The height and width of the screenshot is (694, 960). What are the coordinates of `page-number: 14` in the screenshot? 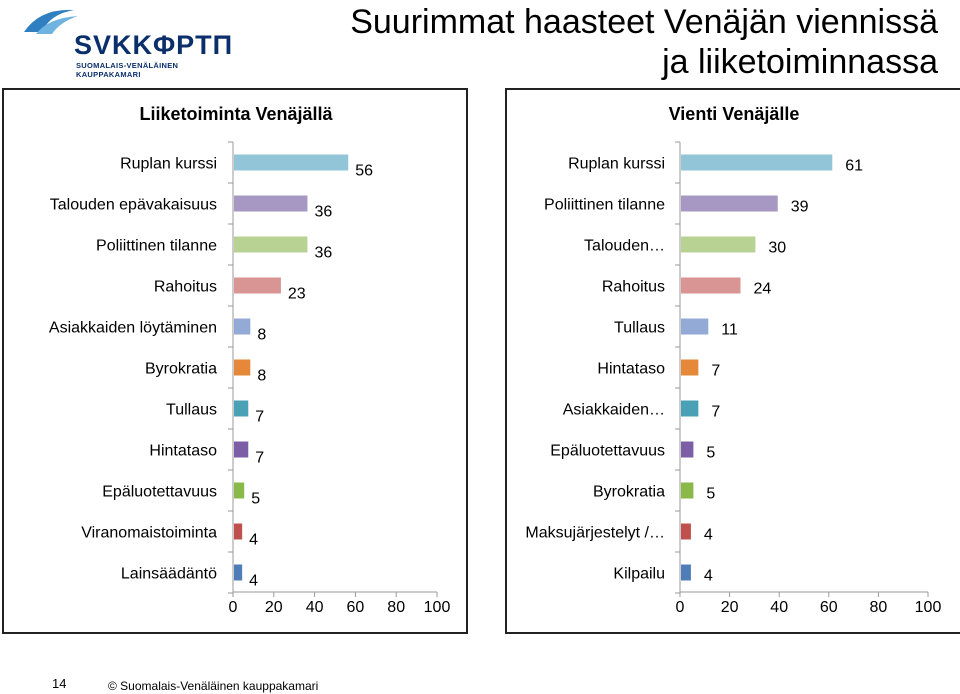 It's located at (59, 683).